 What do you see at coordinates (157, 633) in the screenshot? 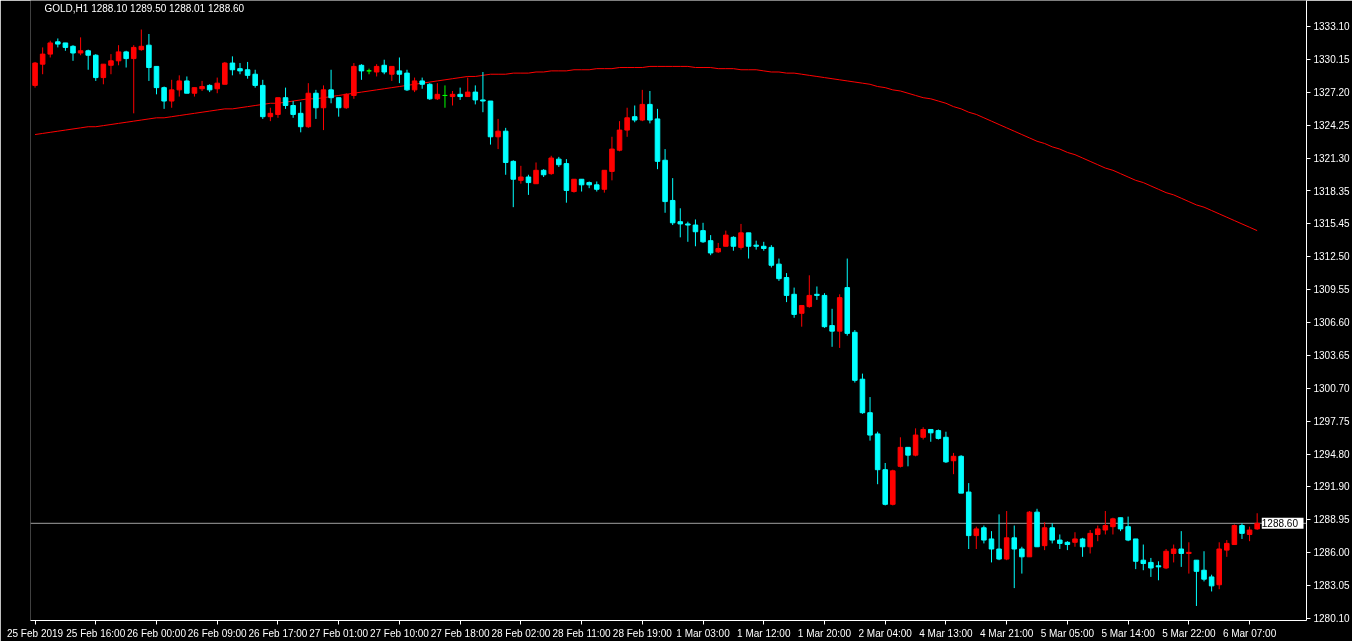
I see `x-tick-label: 26 Feb 00:00` at bounding box center [157, 633].